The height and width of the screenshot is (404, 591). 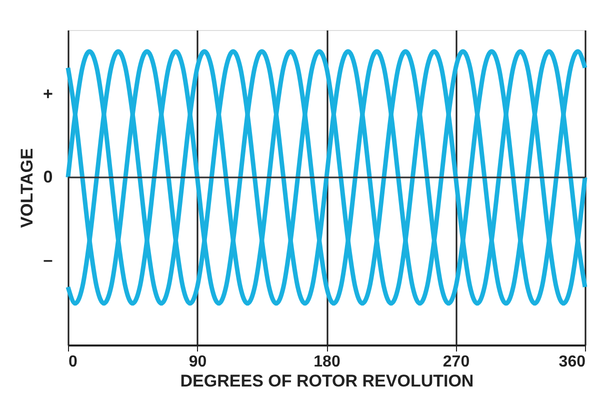 I want to click on x-axis-title: DEGREES OF ROTOR REVOLUTION, so click(x=327, y=381).